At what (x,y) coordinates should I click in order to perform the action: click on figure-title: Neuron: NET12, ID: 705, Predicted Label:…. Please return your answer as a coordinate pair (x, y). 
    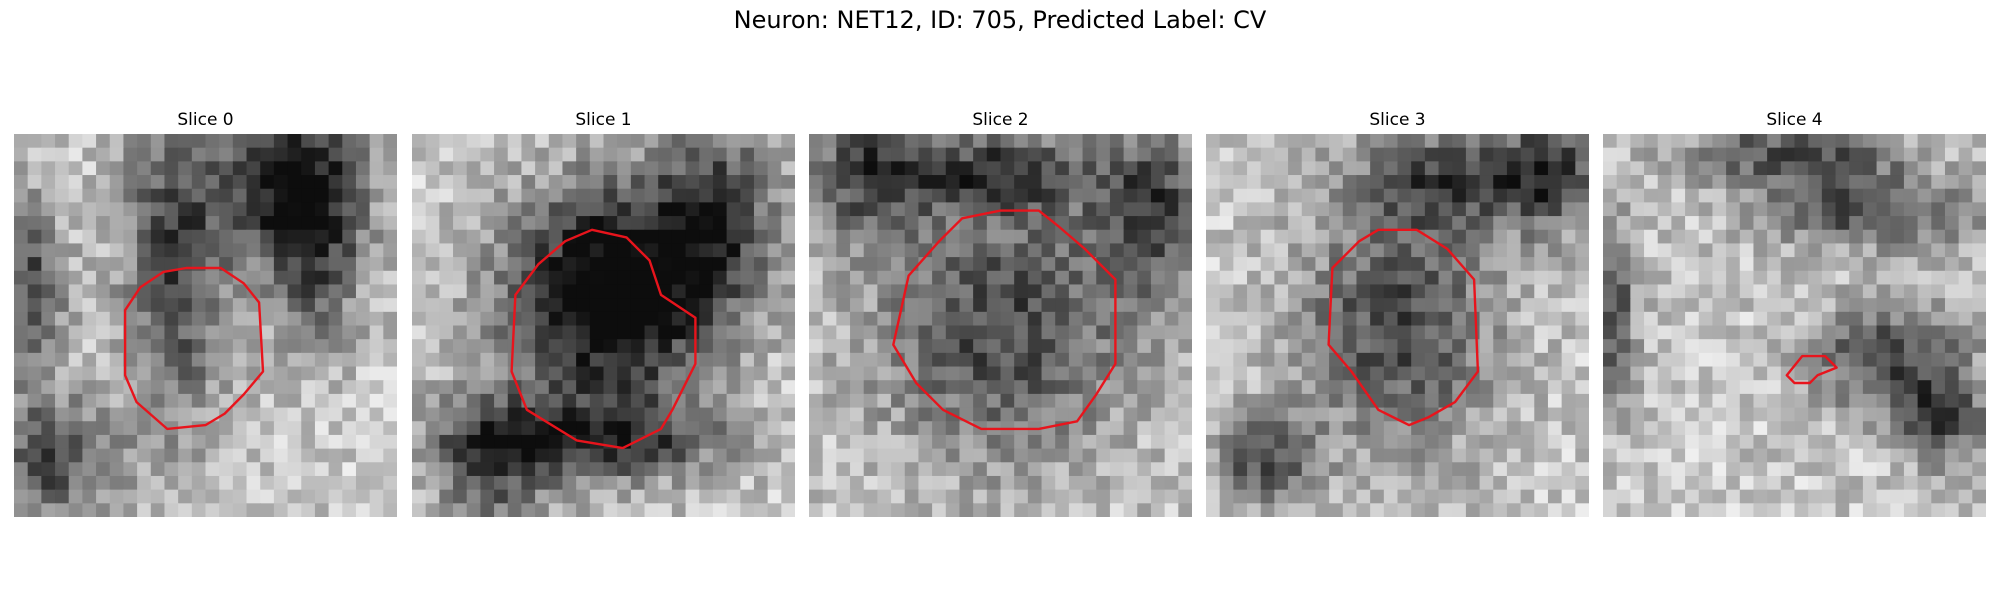
    Looking at the image, I should click on (1000, 20).